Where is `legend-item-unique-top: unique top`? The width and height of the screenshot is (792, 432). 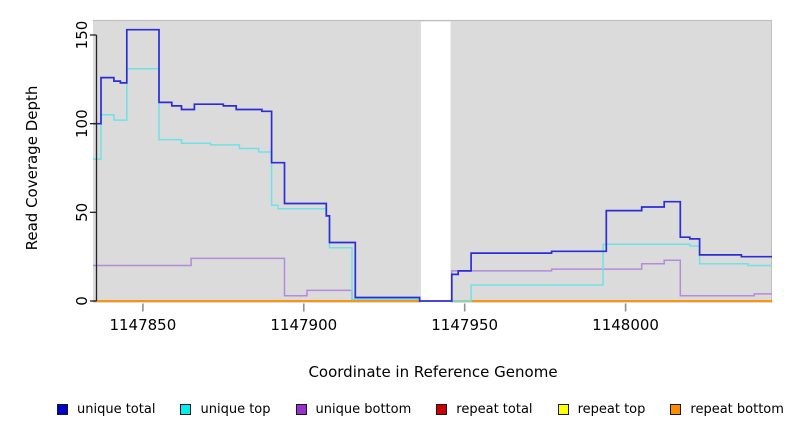 legend-item-unique-top: unique top is located at coordinates (225, 409).